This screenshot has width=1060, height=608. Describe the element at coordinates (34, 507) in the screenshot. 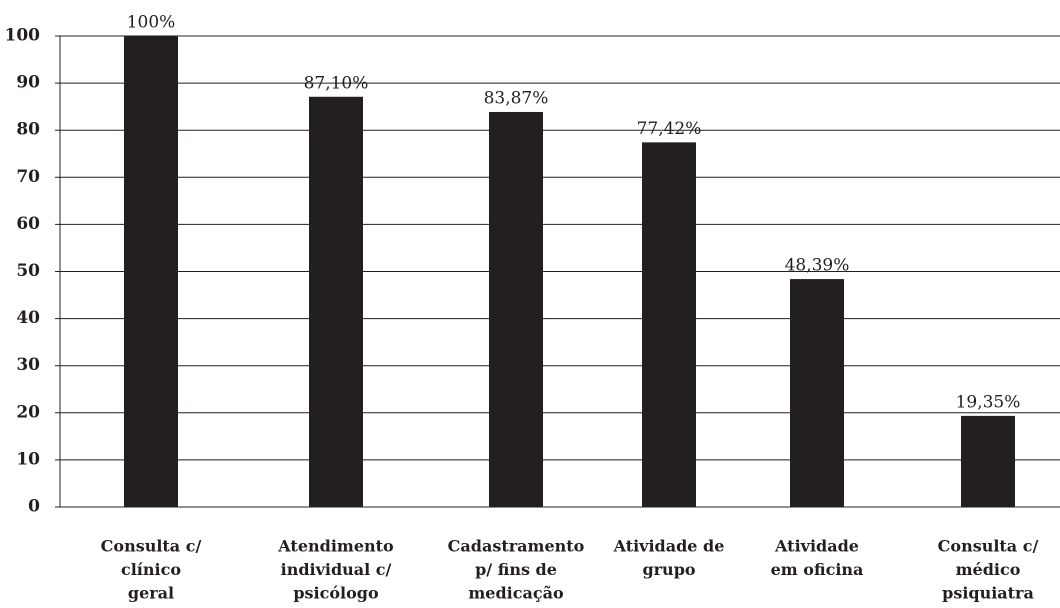

I see `y-tick-label: 0` at that location.